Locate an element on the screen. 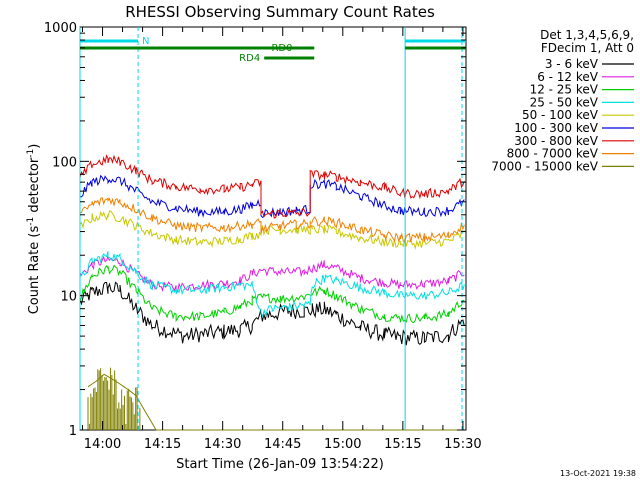 The width and height of the screenshot is (640, 480). x-tick-label: 15:00 is located at coordinates (342, 444).